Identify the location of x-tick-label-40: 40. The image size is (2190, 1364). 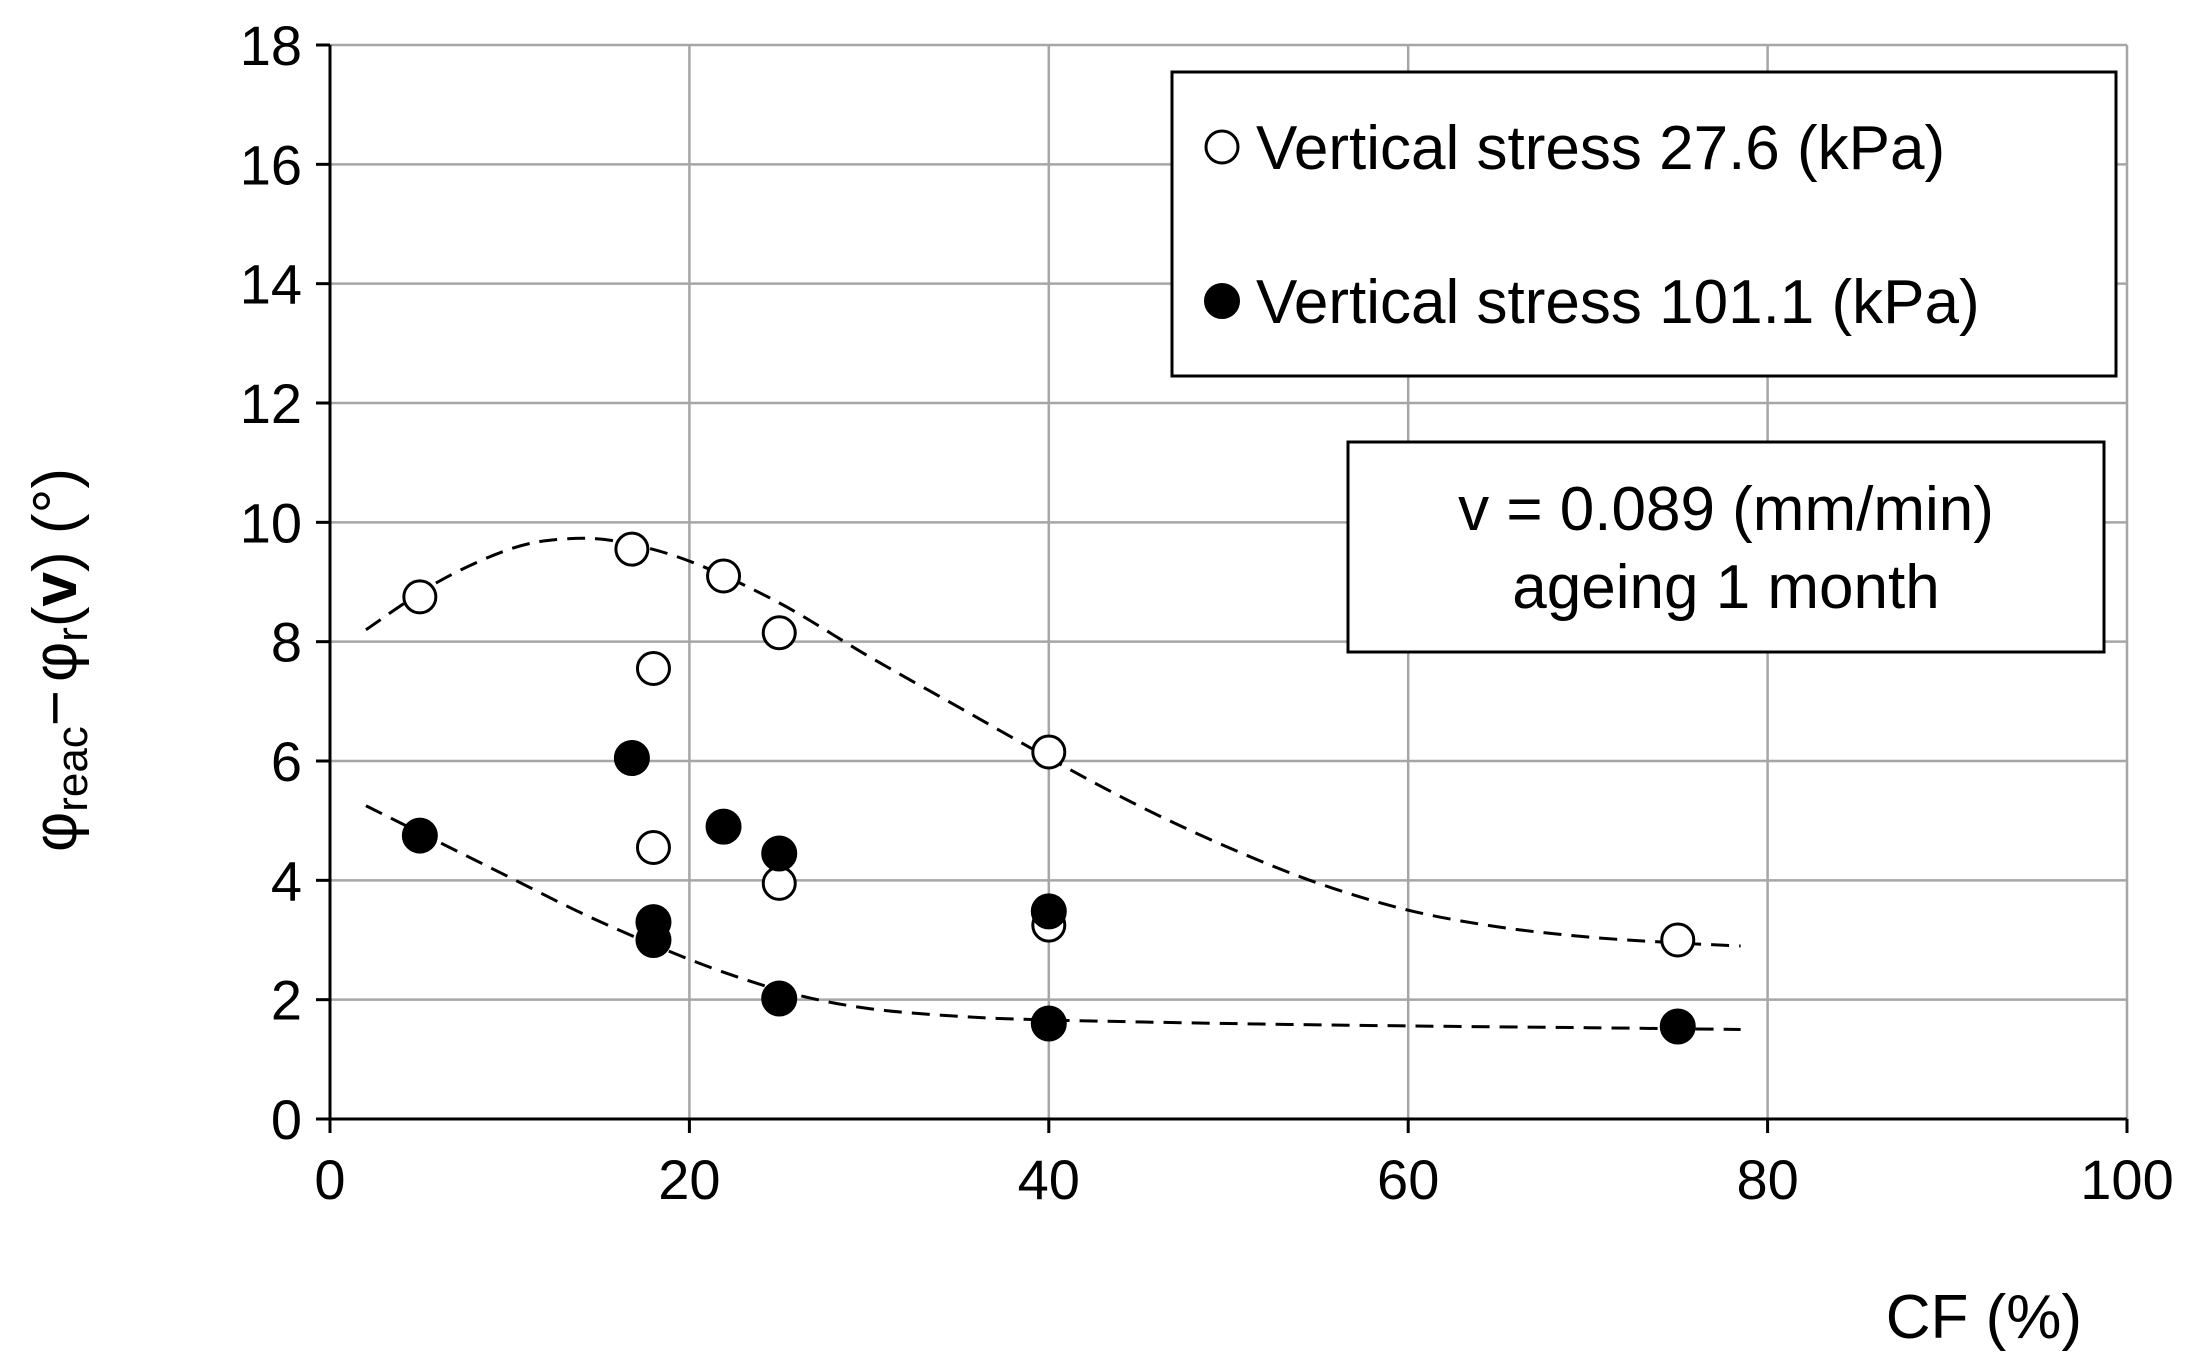
(1049, 1179).